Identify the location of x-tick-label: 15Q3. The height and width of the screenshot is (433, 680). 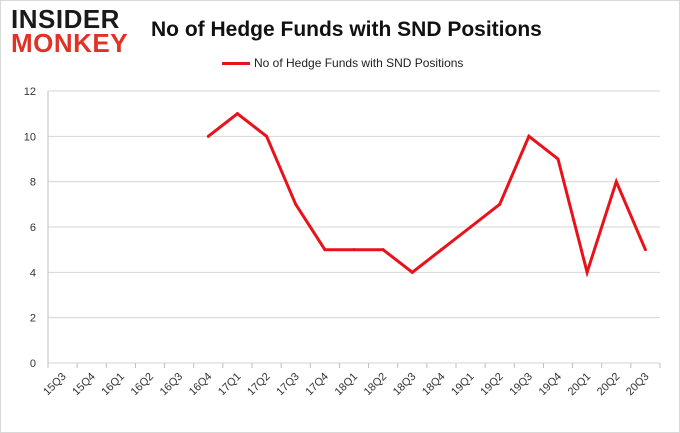
(55, 385).